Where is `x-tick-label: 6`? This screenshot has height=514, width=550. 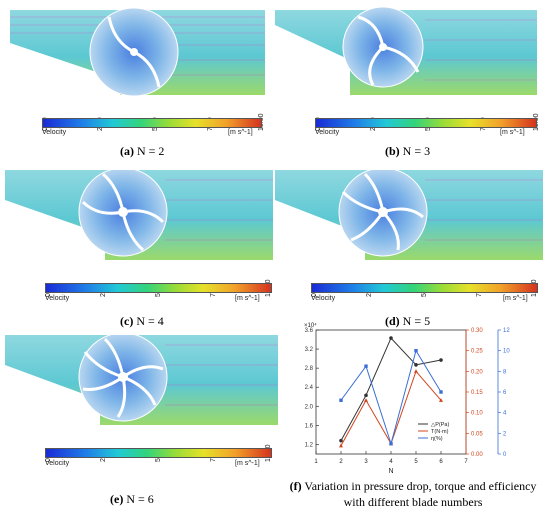
x-tick-label: 6 is located at coordinates (441, 462).